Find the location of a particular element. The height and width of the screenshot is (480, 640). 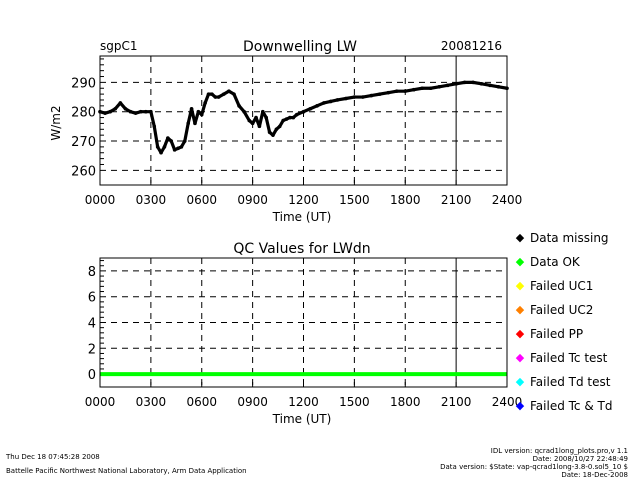

top-y-tick-280: 280 is located at coordinates (83, 113).